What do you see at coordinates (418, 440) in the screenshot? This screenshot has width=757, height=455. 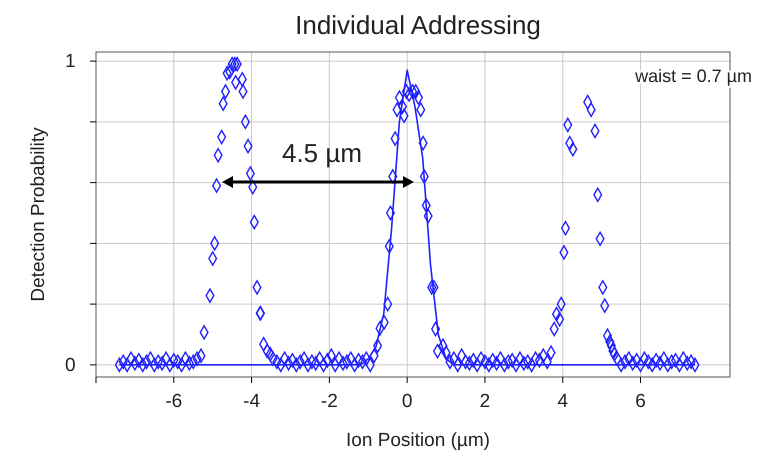 I see `x-axis-title: Ion Position (µm)` at bounding box center [418, 440].